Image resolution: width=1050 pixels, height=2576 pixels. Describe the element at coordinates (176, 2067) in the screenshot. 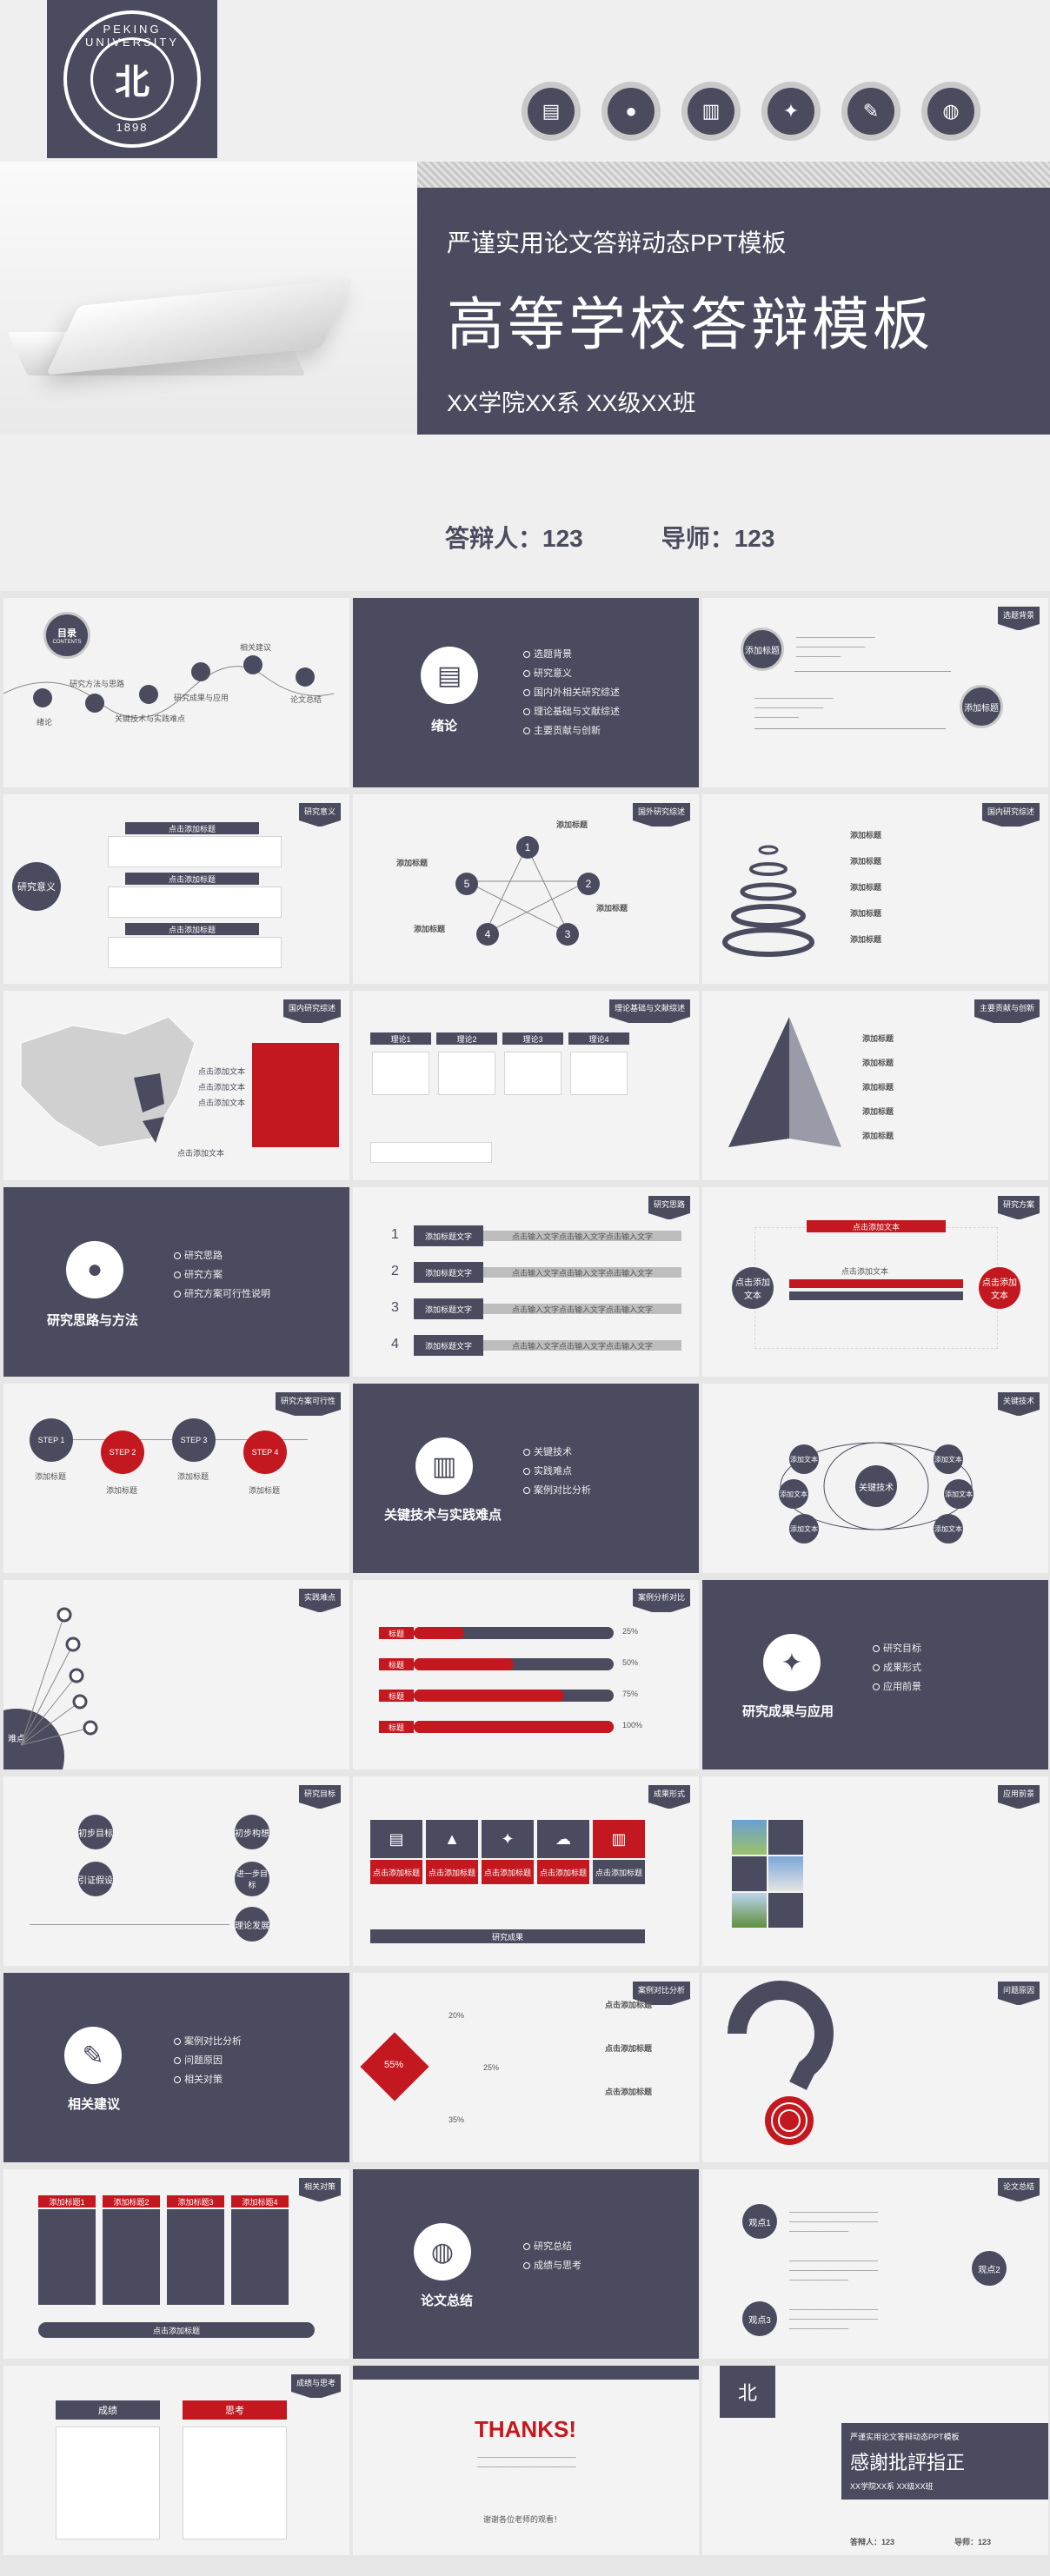

I see `slide-suggest: ✎ 相关建议 案例对比分析 问题原因 相关对策` at that location.